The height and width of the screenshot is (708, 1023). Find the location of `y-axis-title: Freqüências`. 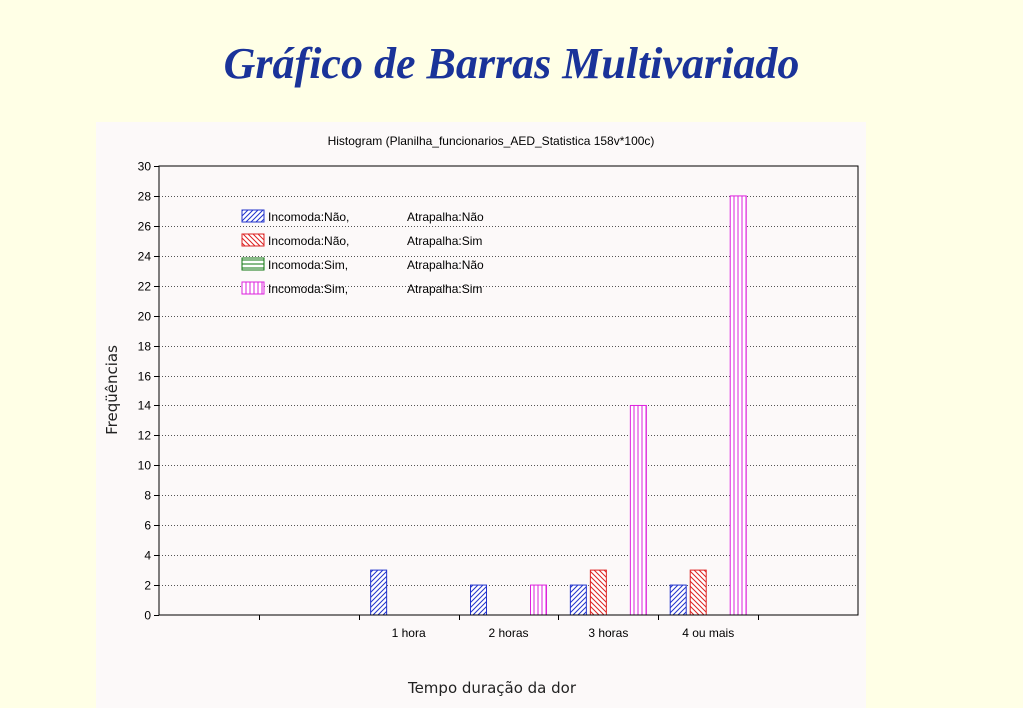

y-axis-title: Freqüências is located at coordinates (112, 390).